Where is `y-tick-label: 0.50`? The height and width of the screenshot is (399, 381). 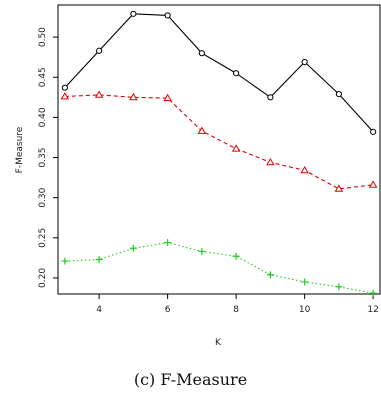 y-tick-label: 0.50 is located at coordinates (43, 37).